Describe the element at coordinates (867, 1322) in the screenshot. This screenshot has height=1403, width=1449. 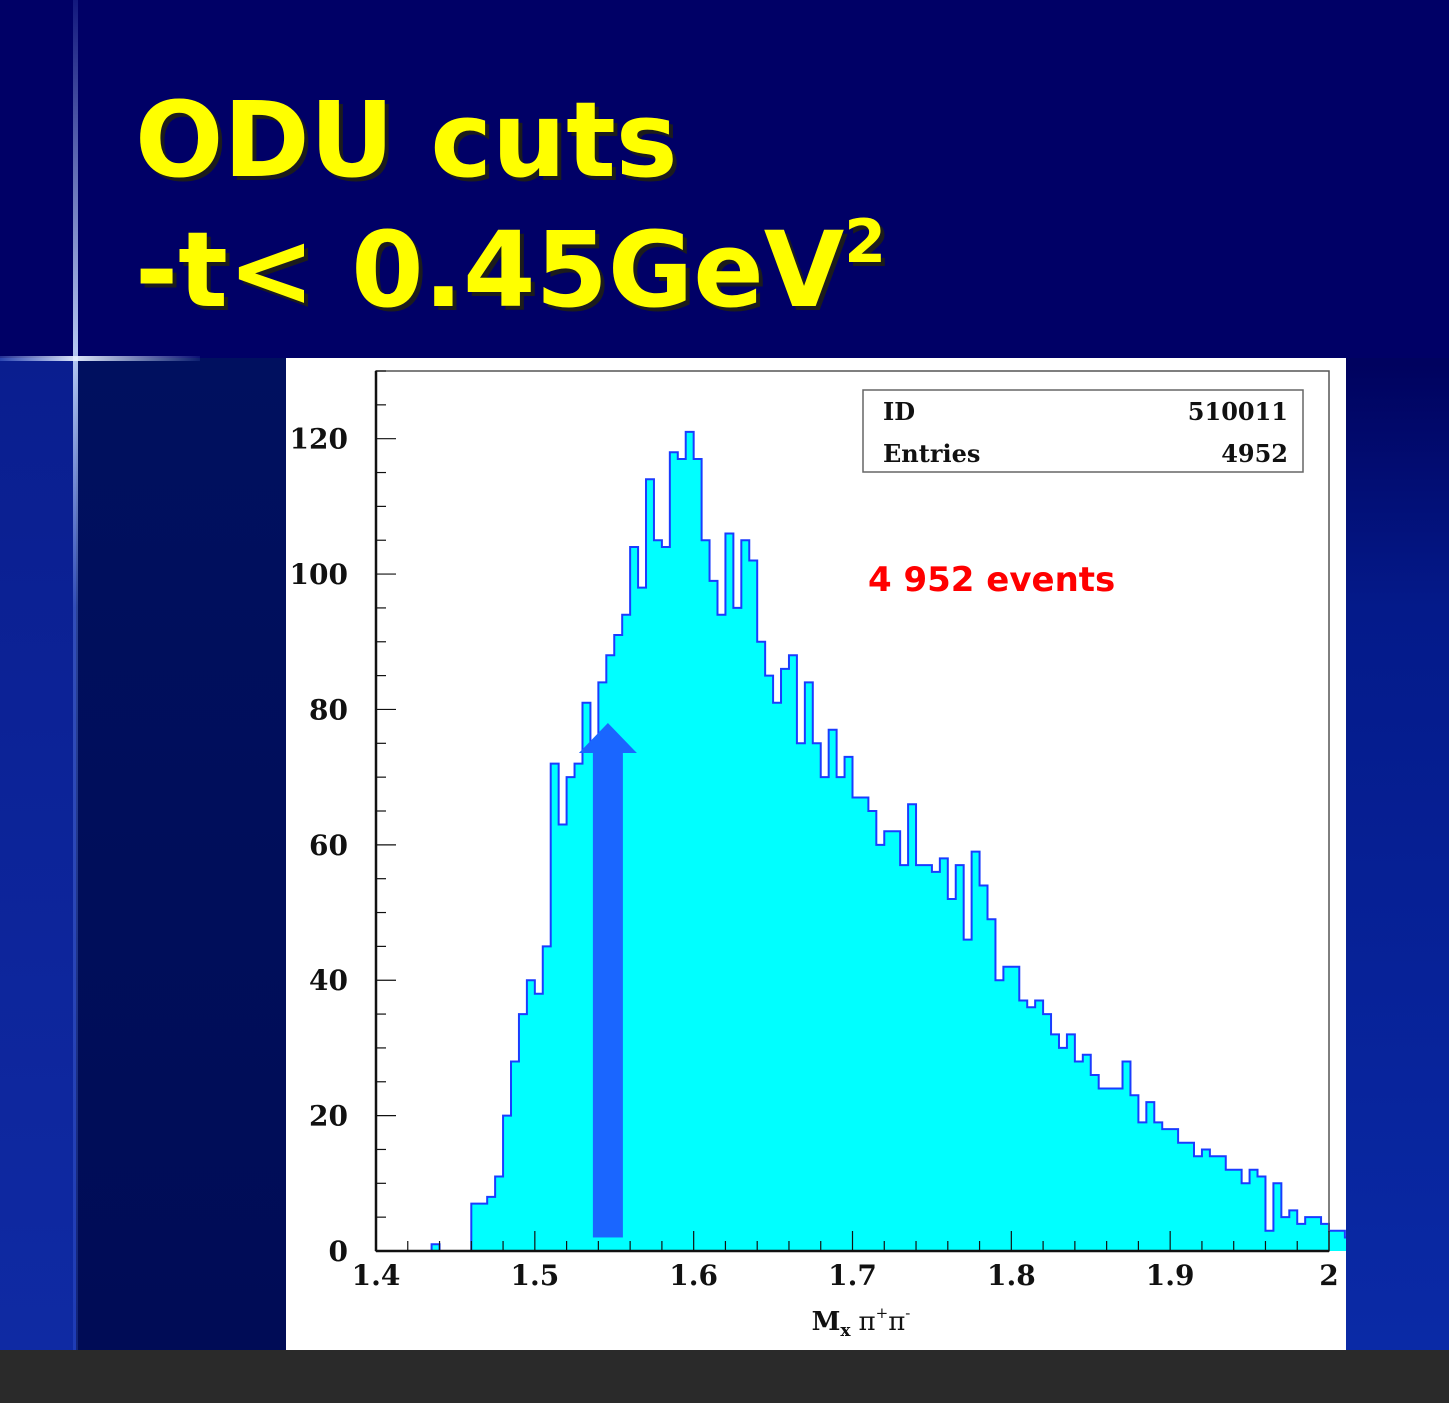
I see `x-axis-title-pi-plus: π` at that location.